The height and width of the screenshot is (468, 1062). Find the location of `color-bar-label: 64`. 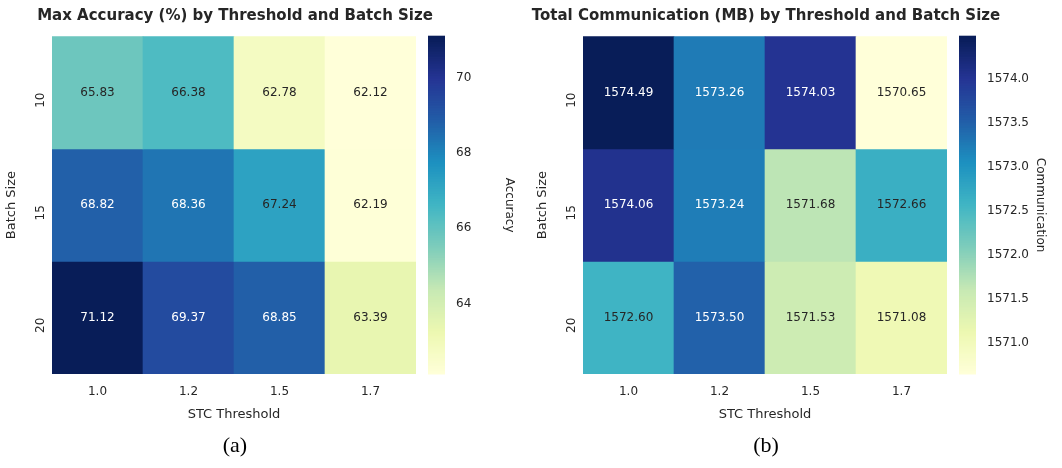

color-bar-label: 64 is located at coordinates (464, 302).